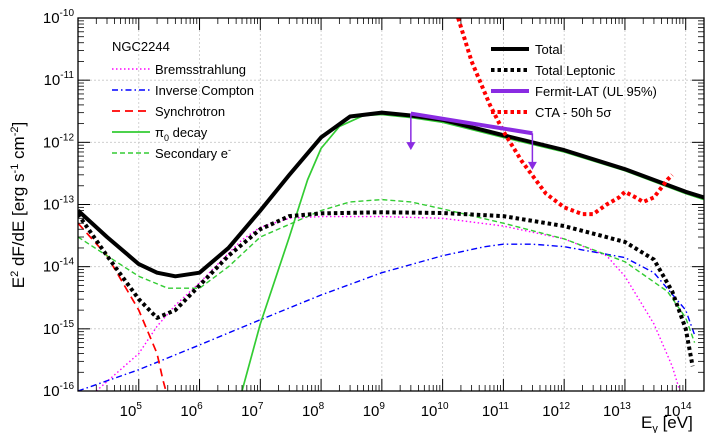 The height and width of the screenshot is (433, 706). Describe the element at coordinates (667, 423) in the screenshot. I see `x-axis-title: Eγ [eV]` at that location.